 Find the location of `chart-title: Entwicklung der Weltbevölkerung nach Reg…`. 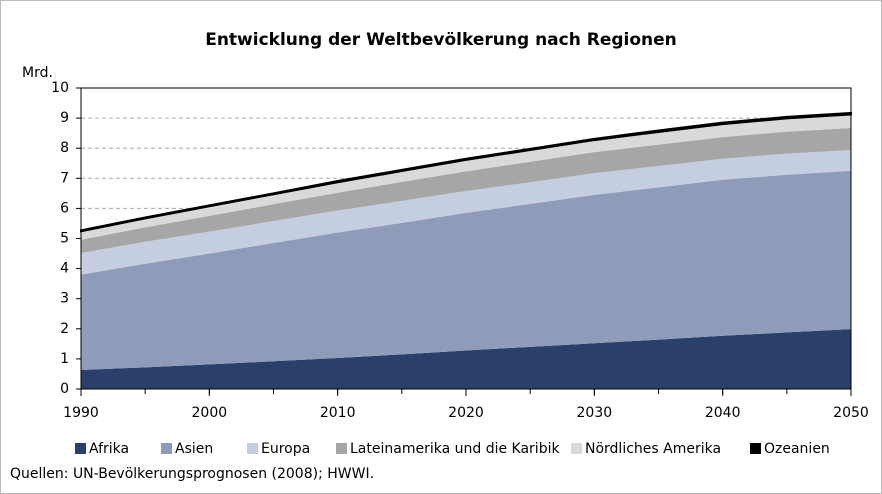

chart-title: Entwicklung der Weltbevölkerung nach Reg… is located at coordinates (441, 40).